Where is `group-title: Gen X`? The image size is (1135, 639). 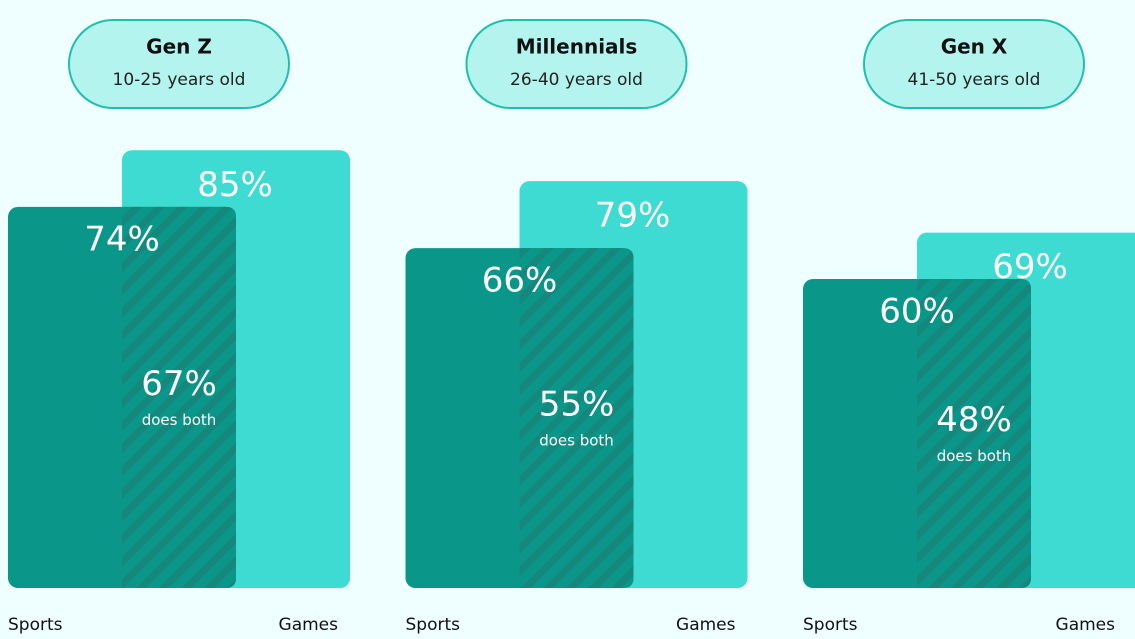
group-title: Gen X is located at coordinates (974, 47).